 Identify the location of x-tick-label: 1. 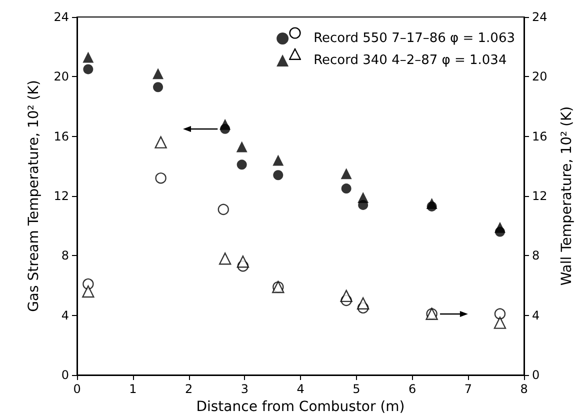
(133, 389).